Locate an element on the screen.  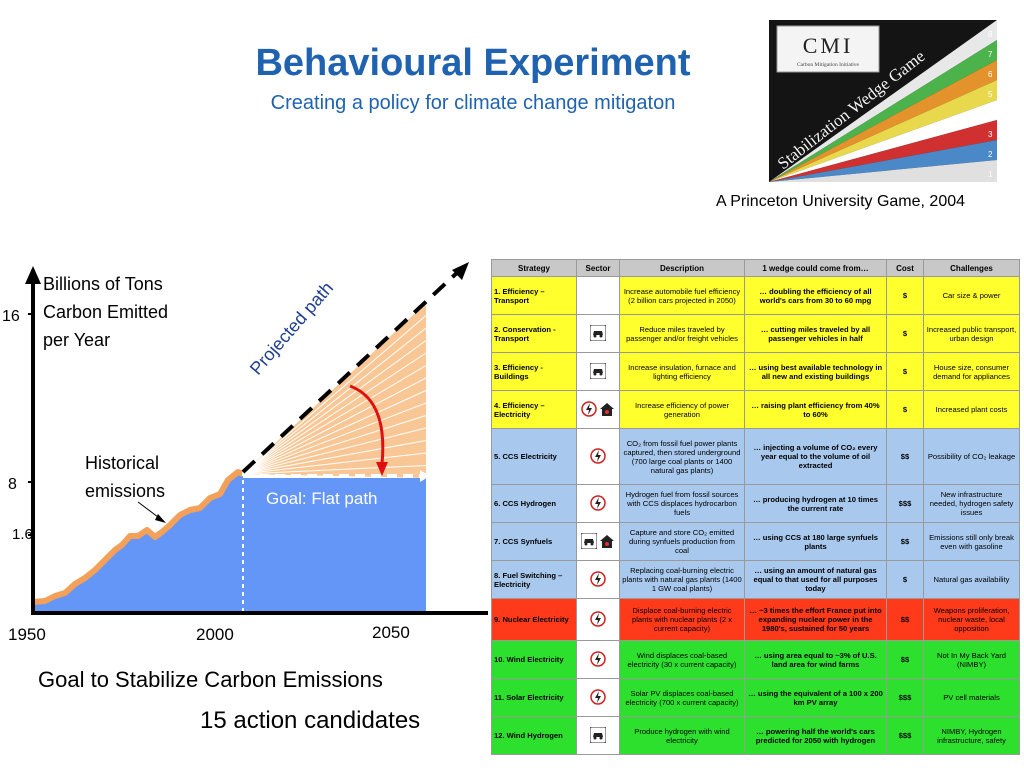
house-icon is located at coordinates (607, 410).